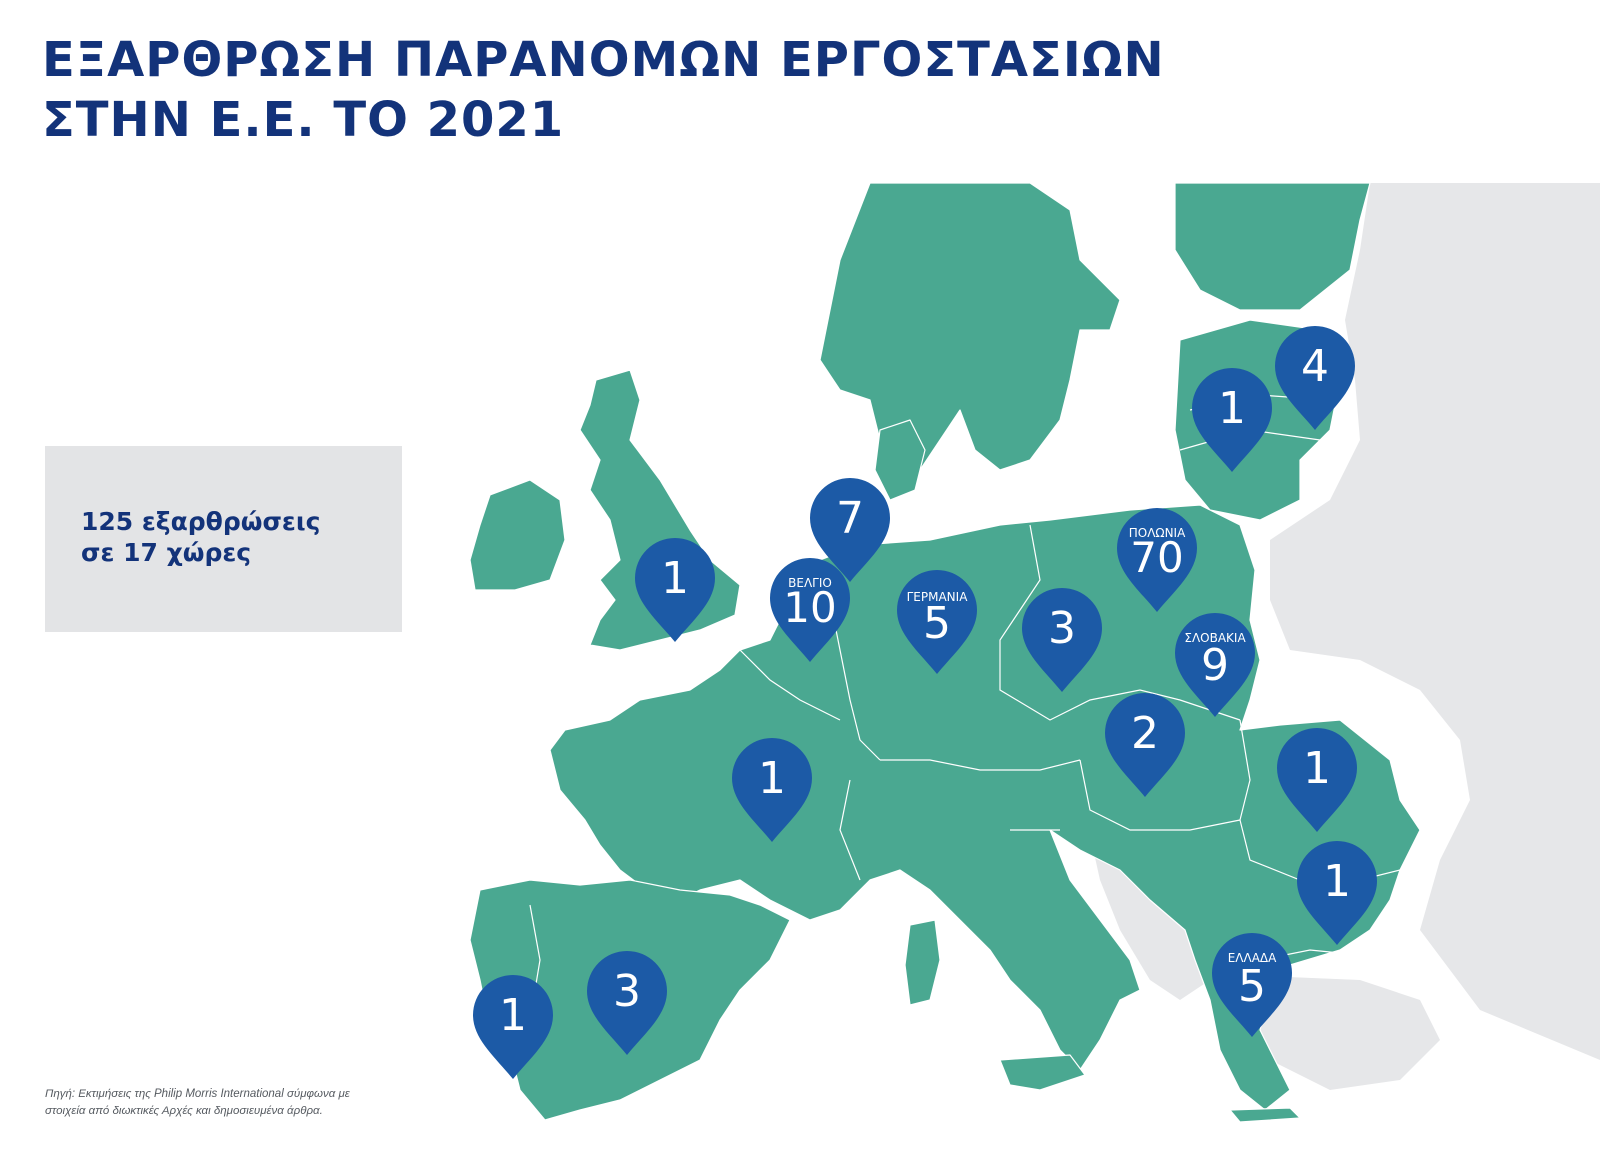 The width and height of the screenshot is (1600, 1152). I want to click on map-pin-country-label: ΠΟΛΩΝΙΑ, so click(1157, 533).